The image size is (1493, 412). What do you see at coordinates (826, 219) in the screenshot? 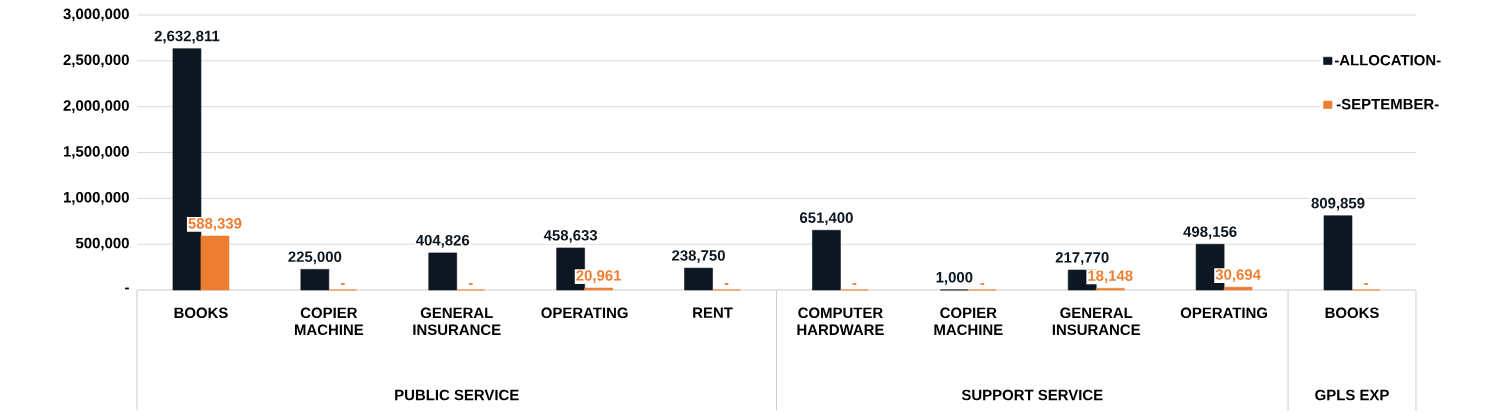
I see `data-label: 651,400` at bounding box center [826, 219].